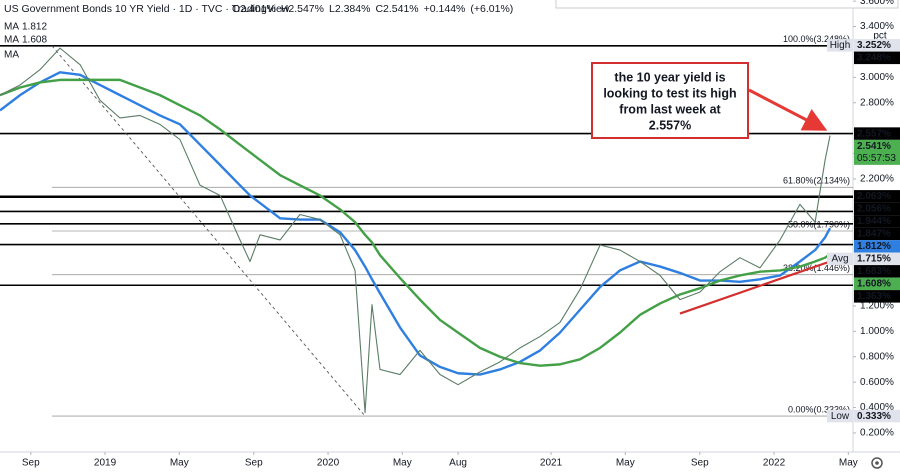 Image resolution: width=900 pixels, height=475 pixels. I want to click on price-label: 1.812%, so click(874, 246).